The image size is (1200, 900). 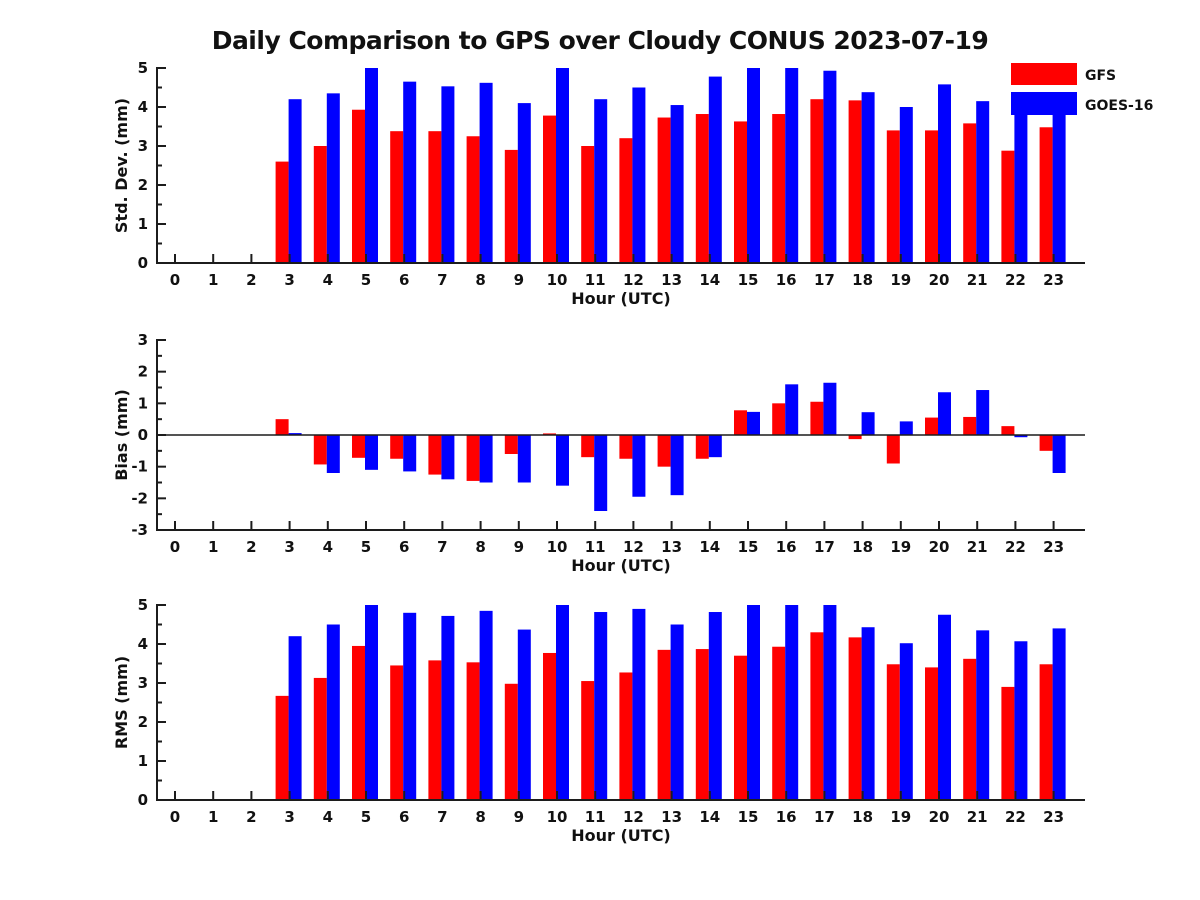 What do you see at coordinates (143, 722) in the screenshot?
I see `y-tick-label: 2` at bounding box center [143, 722].